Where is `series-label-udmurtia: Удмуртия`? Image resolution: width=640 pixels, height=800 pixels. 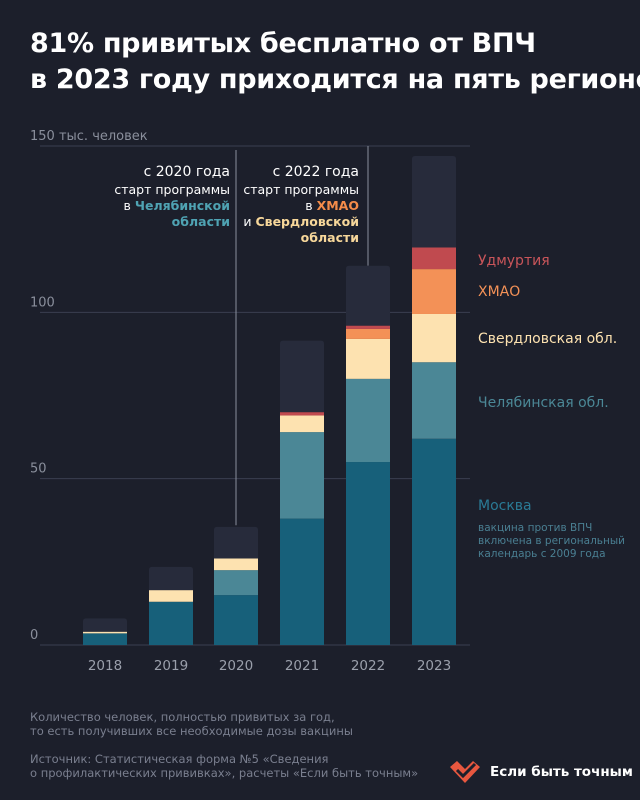
series-label-udmurtia: Удмуртия is located at coordinates (514, 261).